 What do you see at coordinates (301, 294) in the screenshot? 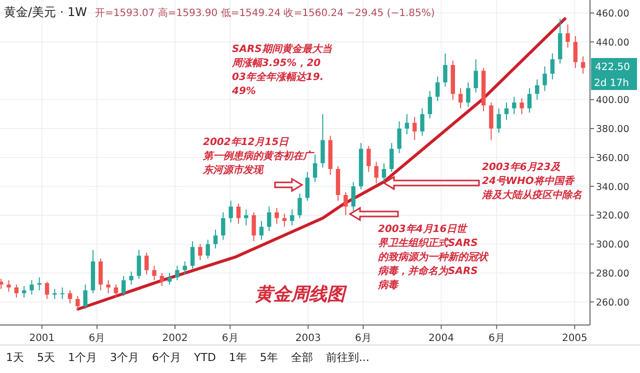
I see `annotation: 黄金周线图` at bounding box center [301, 294].